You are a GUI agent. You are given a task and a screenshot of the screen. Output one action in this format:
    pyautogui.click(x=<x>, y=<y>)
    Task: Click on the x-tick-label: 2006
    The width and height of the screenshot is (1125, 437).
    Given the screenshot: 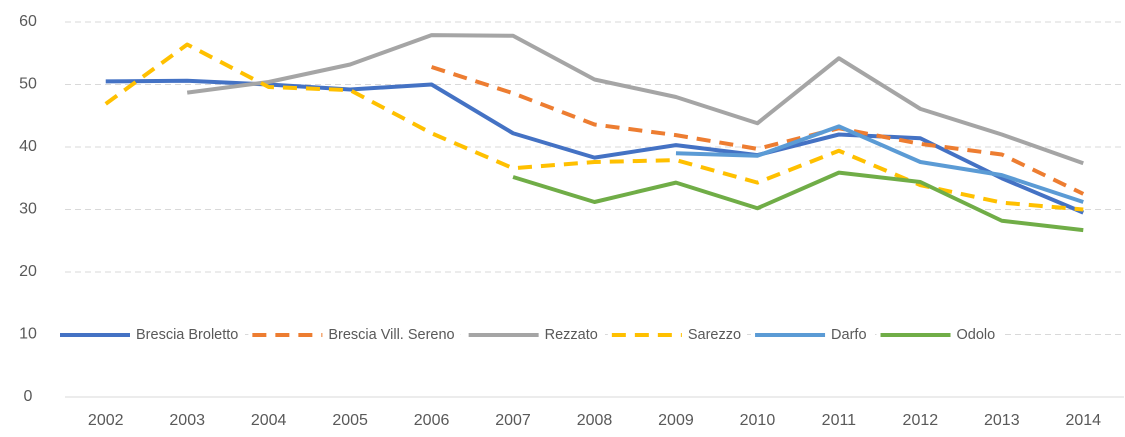 What is the action you would take?
    pyautogui.click(x=432, y=420)
    